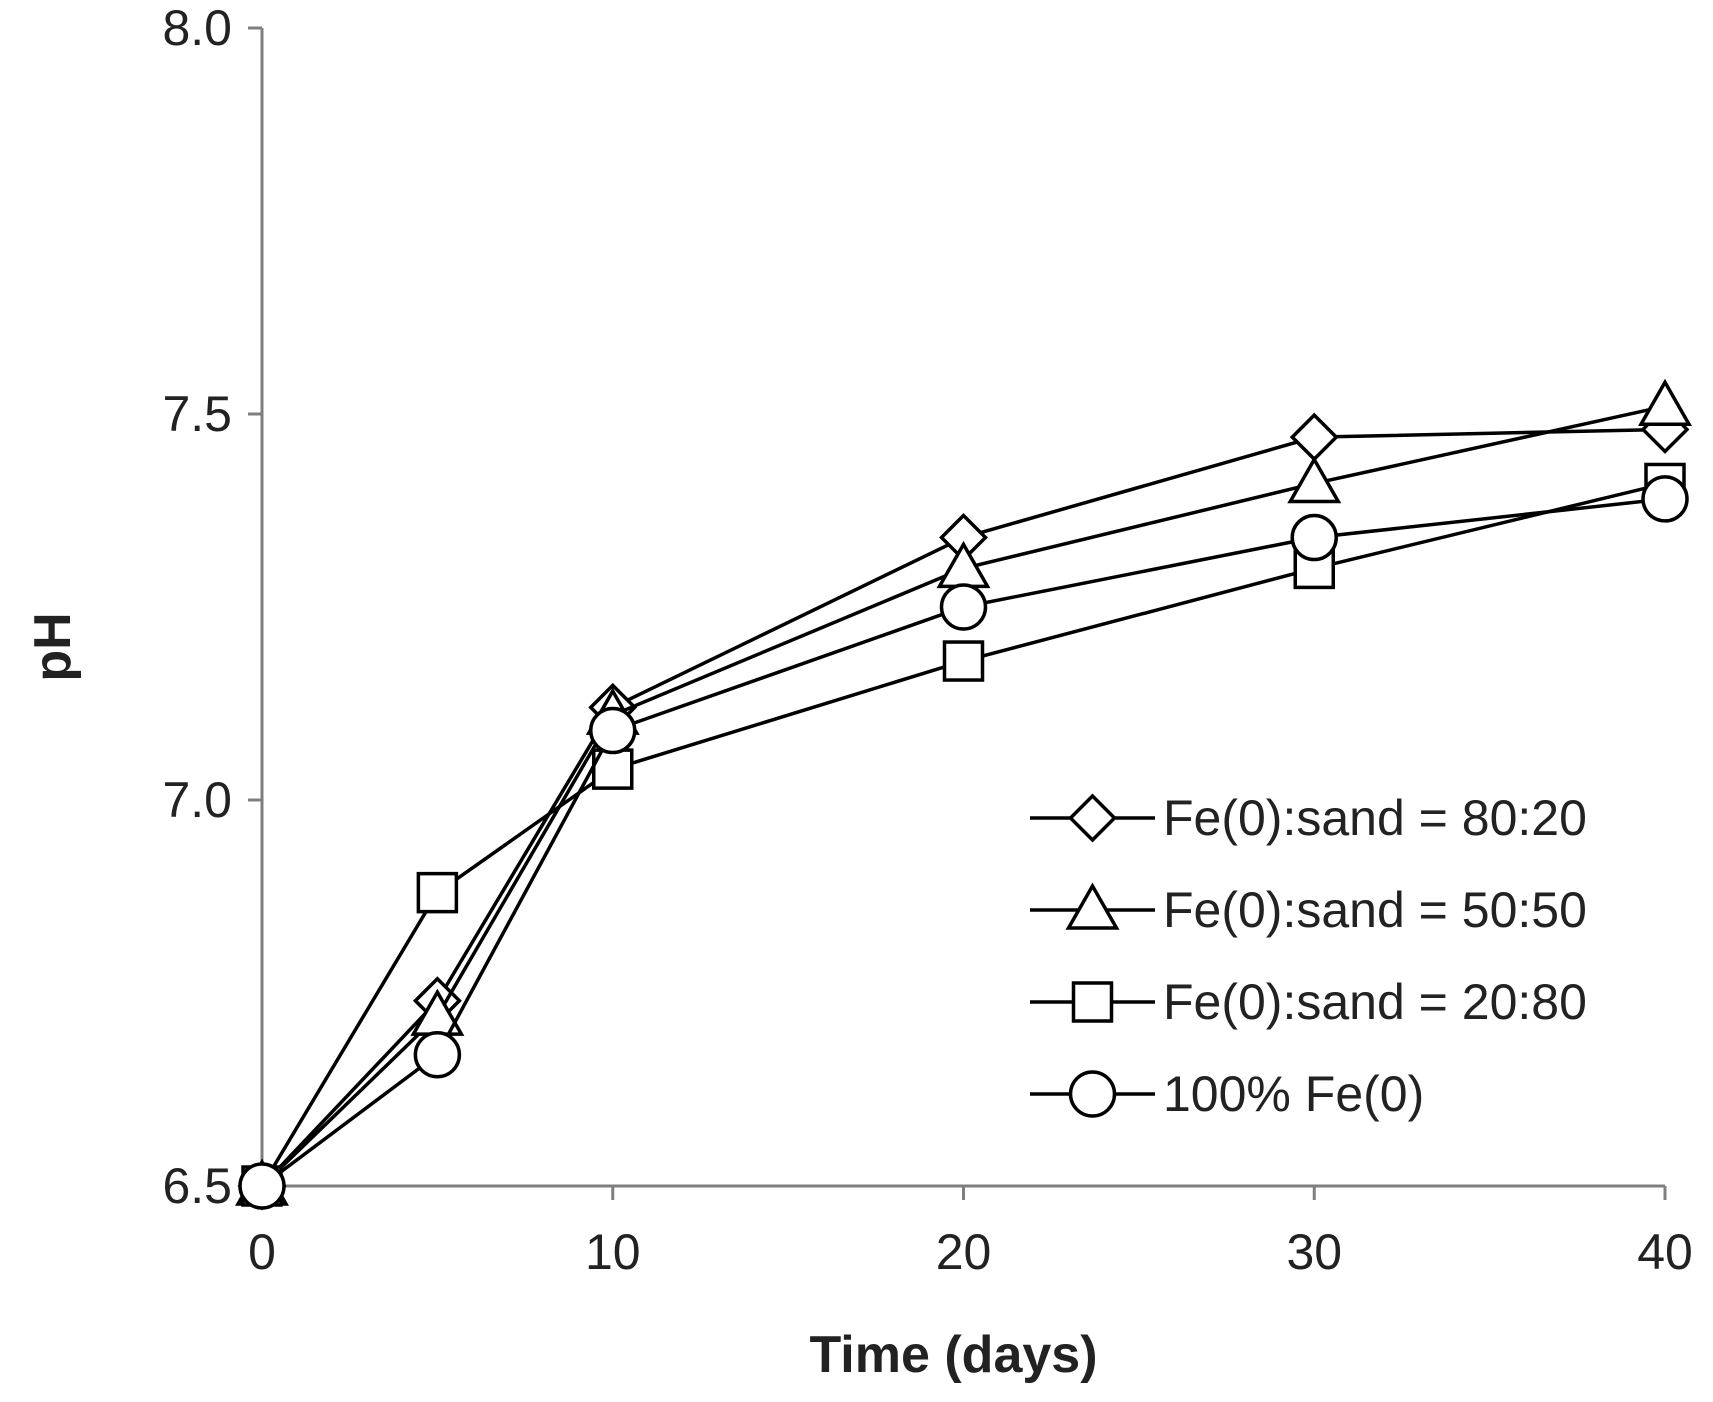  I want to click on legend-label: Fe(0):sand = 80:20, so click(1375, 818).